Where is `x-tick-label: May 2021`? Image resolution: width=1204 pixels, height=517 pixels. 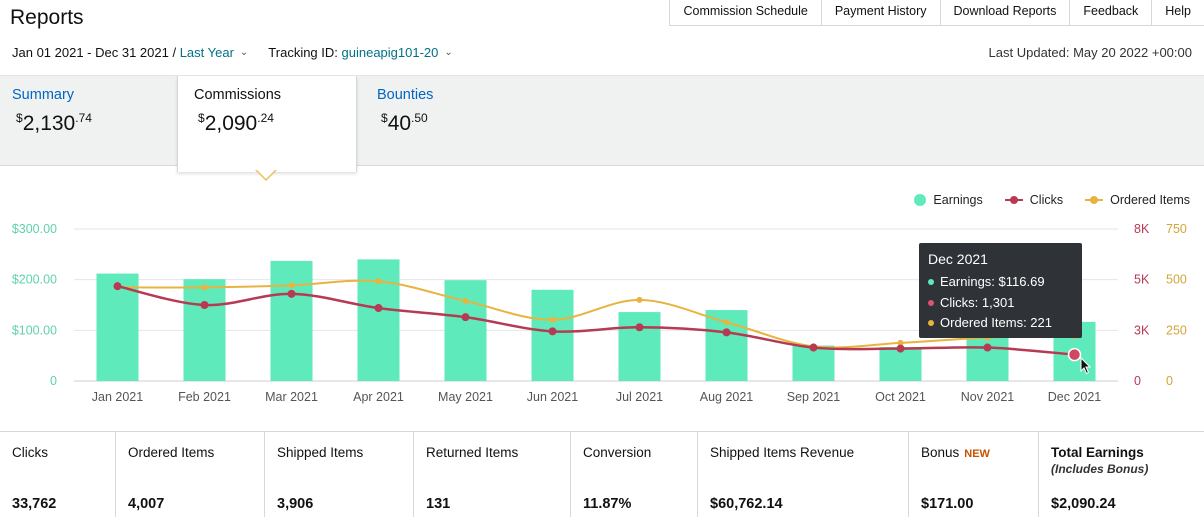 x-tick-label: May 2021 is located at coordinates (465, 397).